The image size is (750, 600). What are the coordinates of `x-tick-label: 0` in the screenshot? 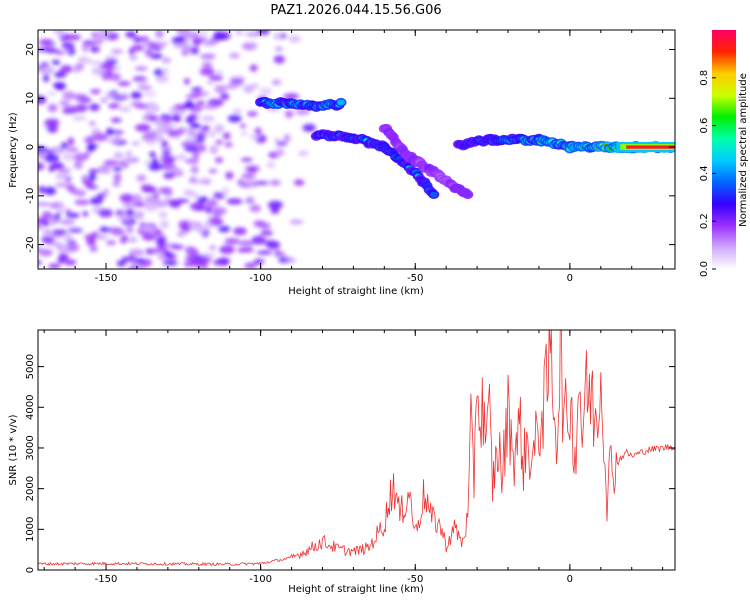 It's located at (570, 278).